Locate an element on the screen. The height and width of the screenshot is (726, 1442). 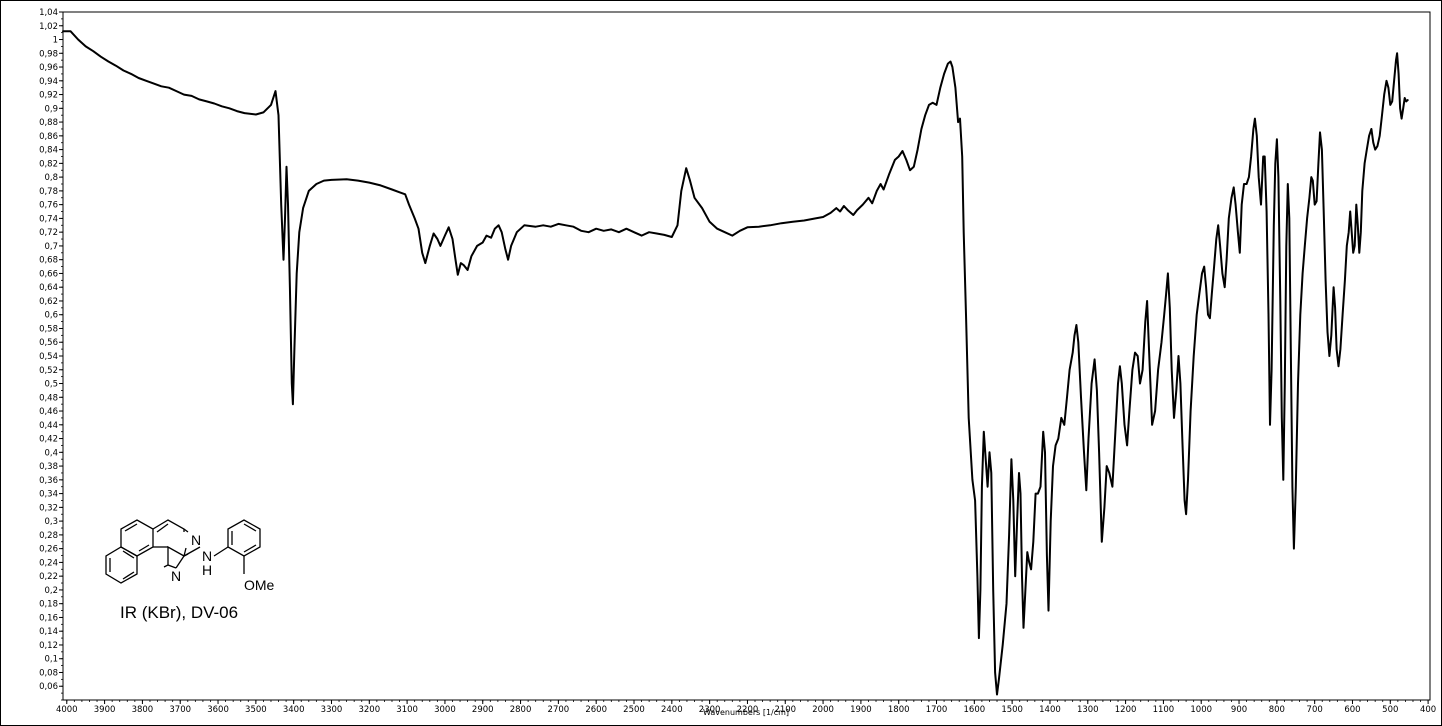
x-tick-label: 2500 is located at coordinates (634, 710).